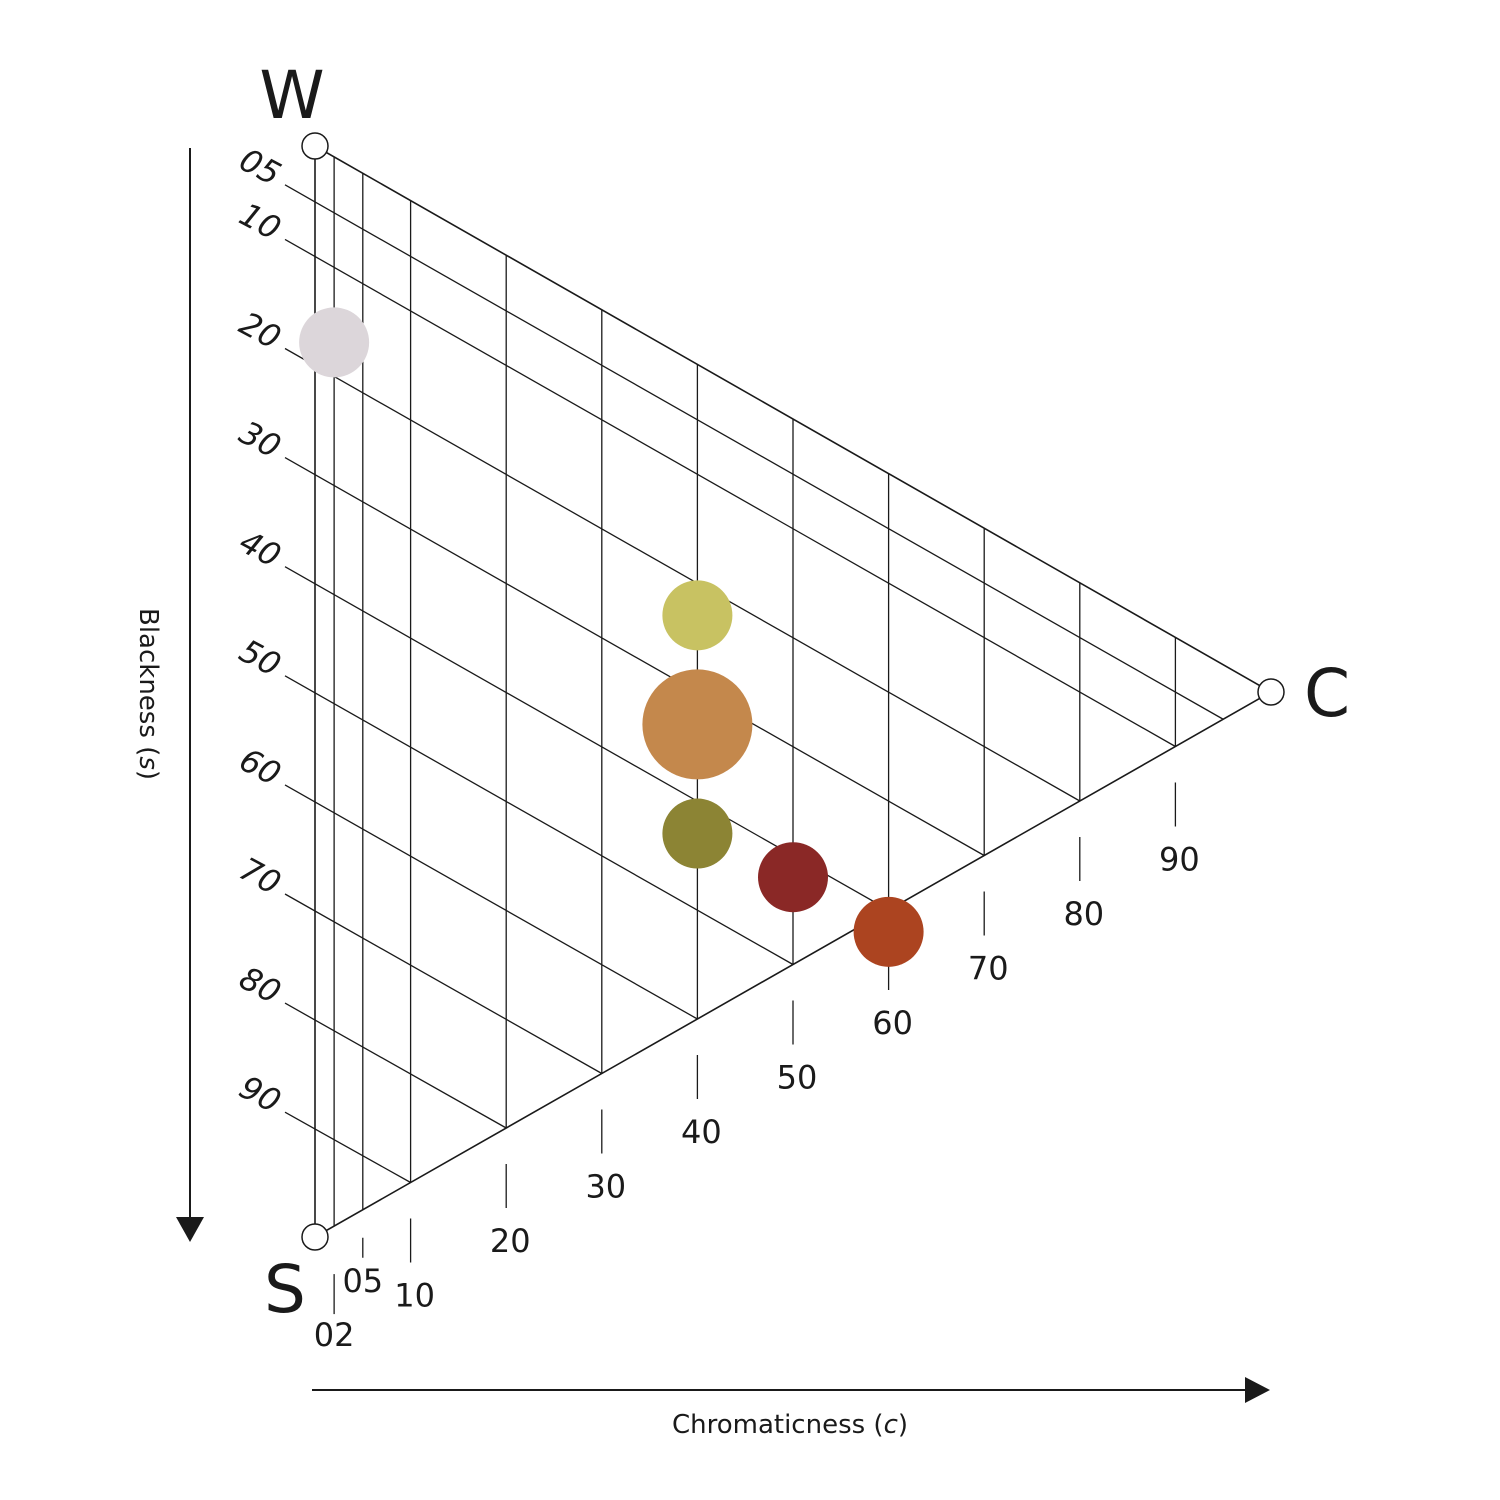 This screenshot has width=1500, height=1500. What do you see at coordinates (988, 969) in the screenshot?
I see `chromaticness-tick-label: 70` at bounding box center [988, 969].